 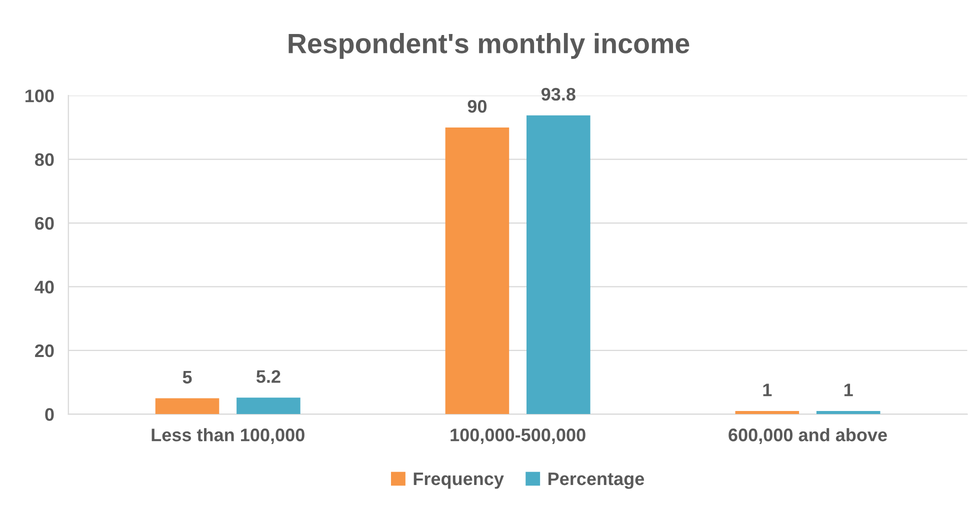 What do you see at coordinates (49, 414) in the screenshot?
I see `y-tick-label: 0` at bounding box center [49, 414].